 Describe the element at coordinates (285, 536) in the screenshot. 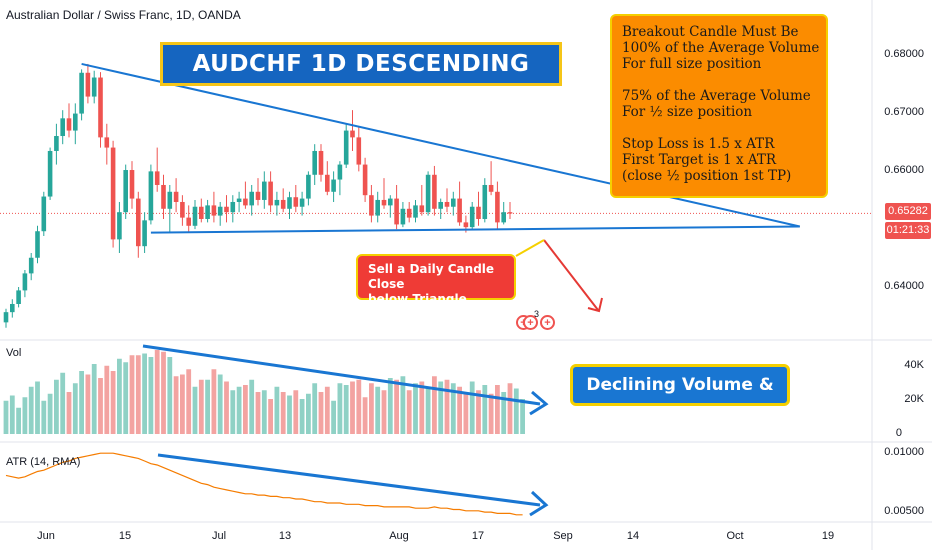

I see `x-tick-label: 13` at that location.